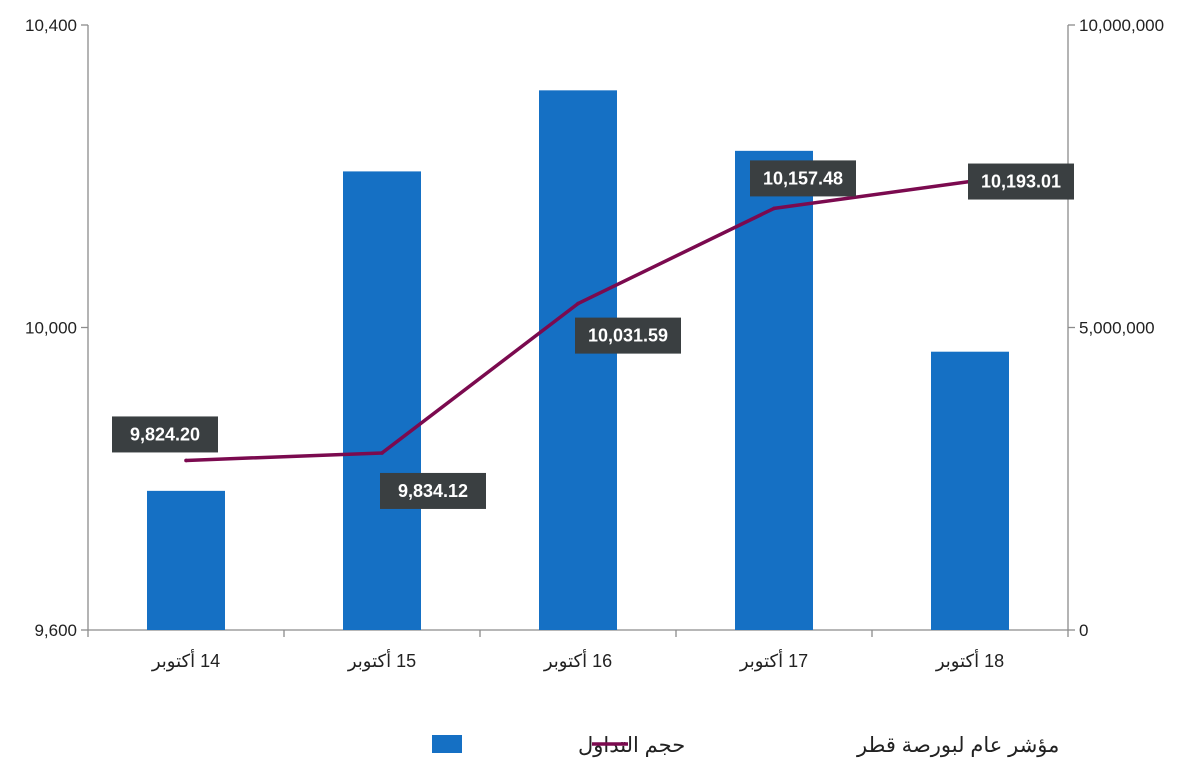 This screenshot has width=1200, height=784. What do you see at coordinates (185, 660) in the screenshot?
I see `x-tick-label: 14 أكتوبر` at bounding box center [185, 660].